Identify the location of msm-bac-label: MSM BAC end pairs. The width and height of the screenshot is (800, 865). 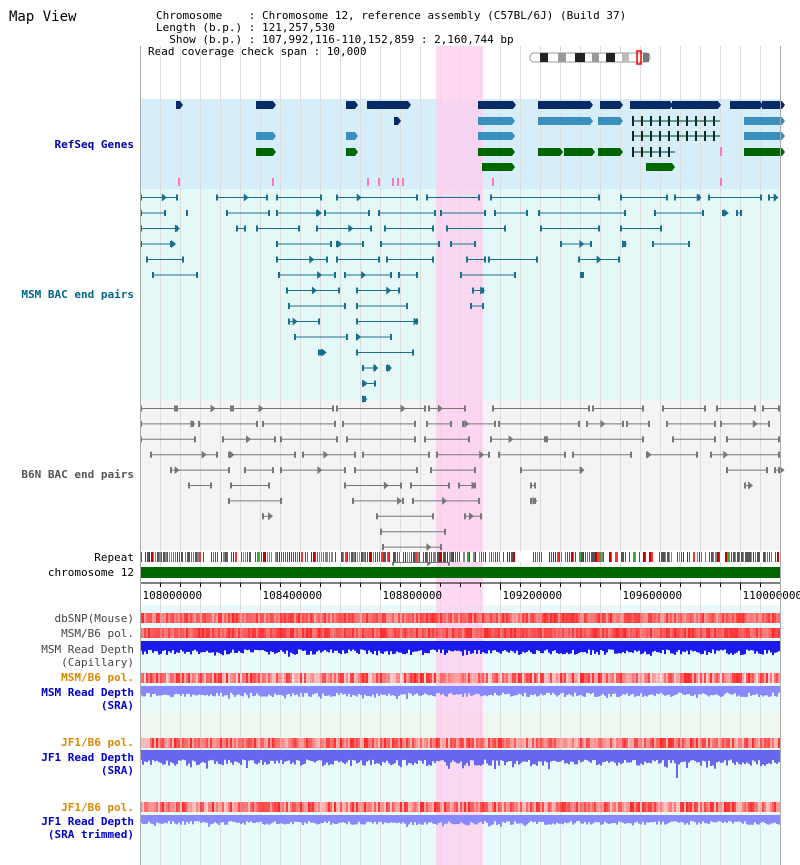
(77, 294).